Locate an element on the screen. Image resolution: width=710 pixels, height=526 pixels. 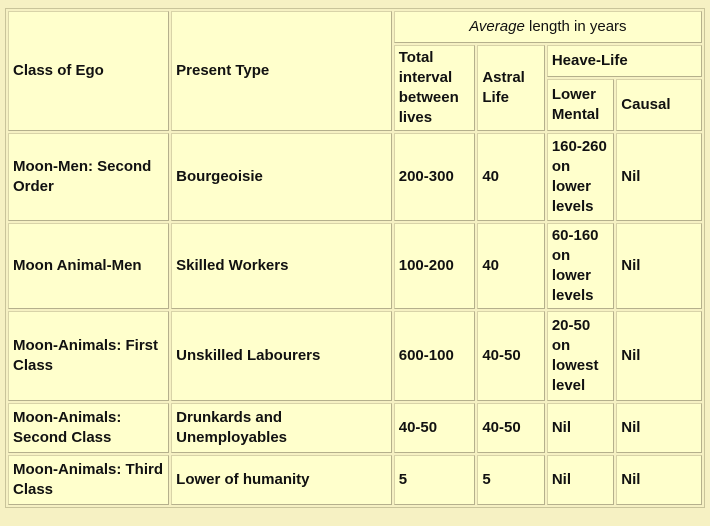
header-cell: Lower Mental is located at coordinates (580, 105).